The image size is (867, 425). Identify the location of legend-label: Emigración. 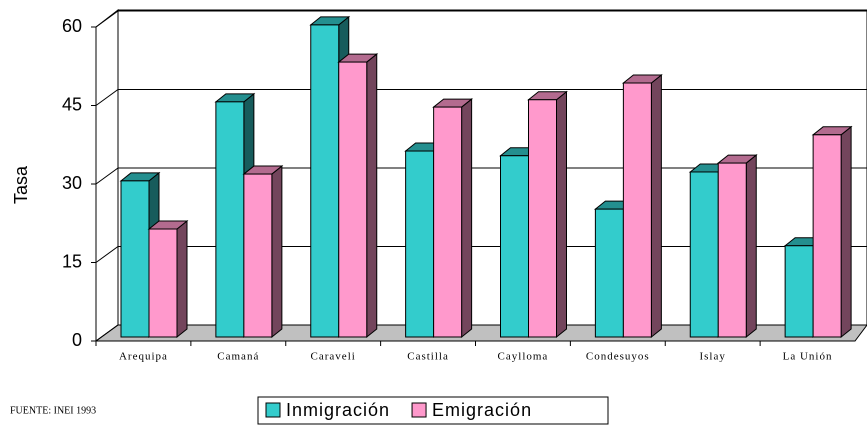
(482, 410).